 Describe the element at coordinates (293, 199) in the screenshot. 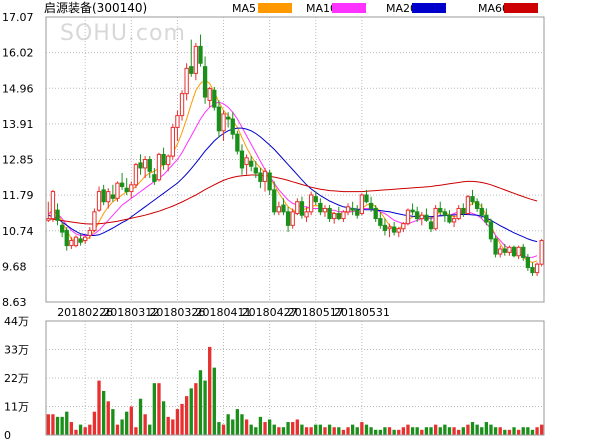

I see `ma60-line` at that location.